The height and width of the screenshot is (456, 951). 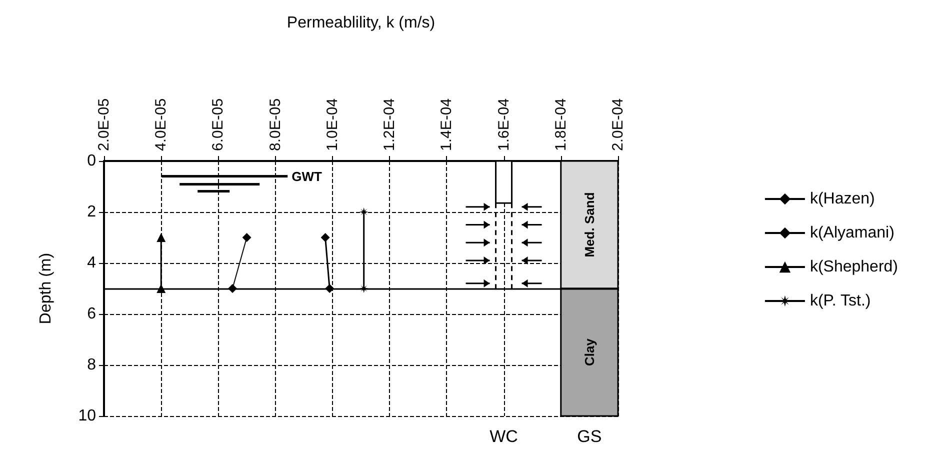 I want to click on x-tick-label: 1.2E-04, so click(x=389, y=124).